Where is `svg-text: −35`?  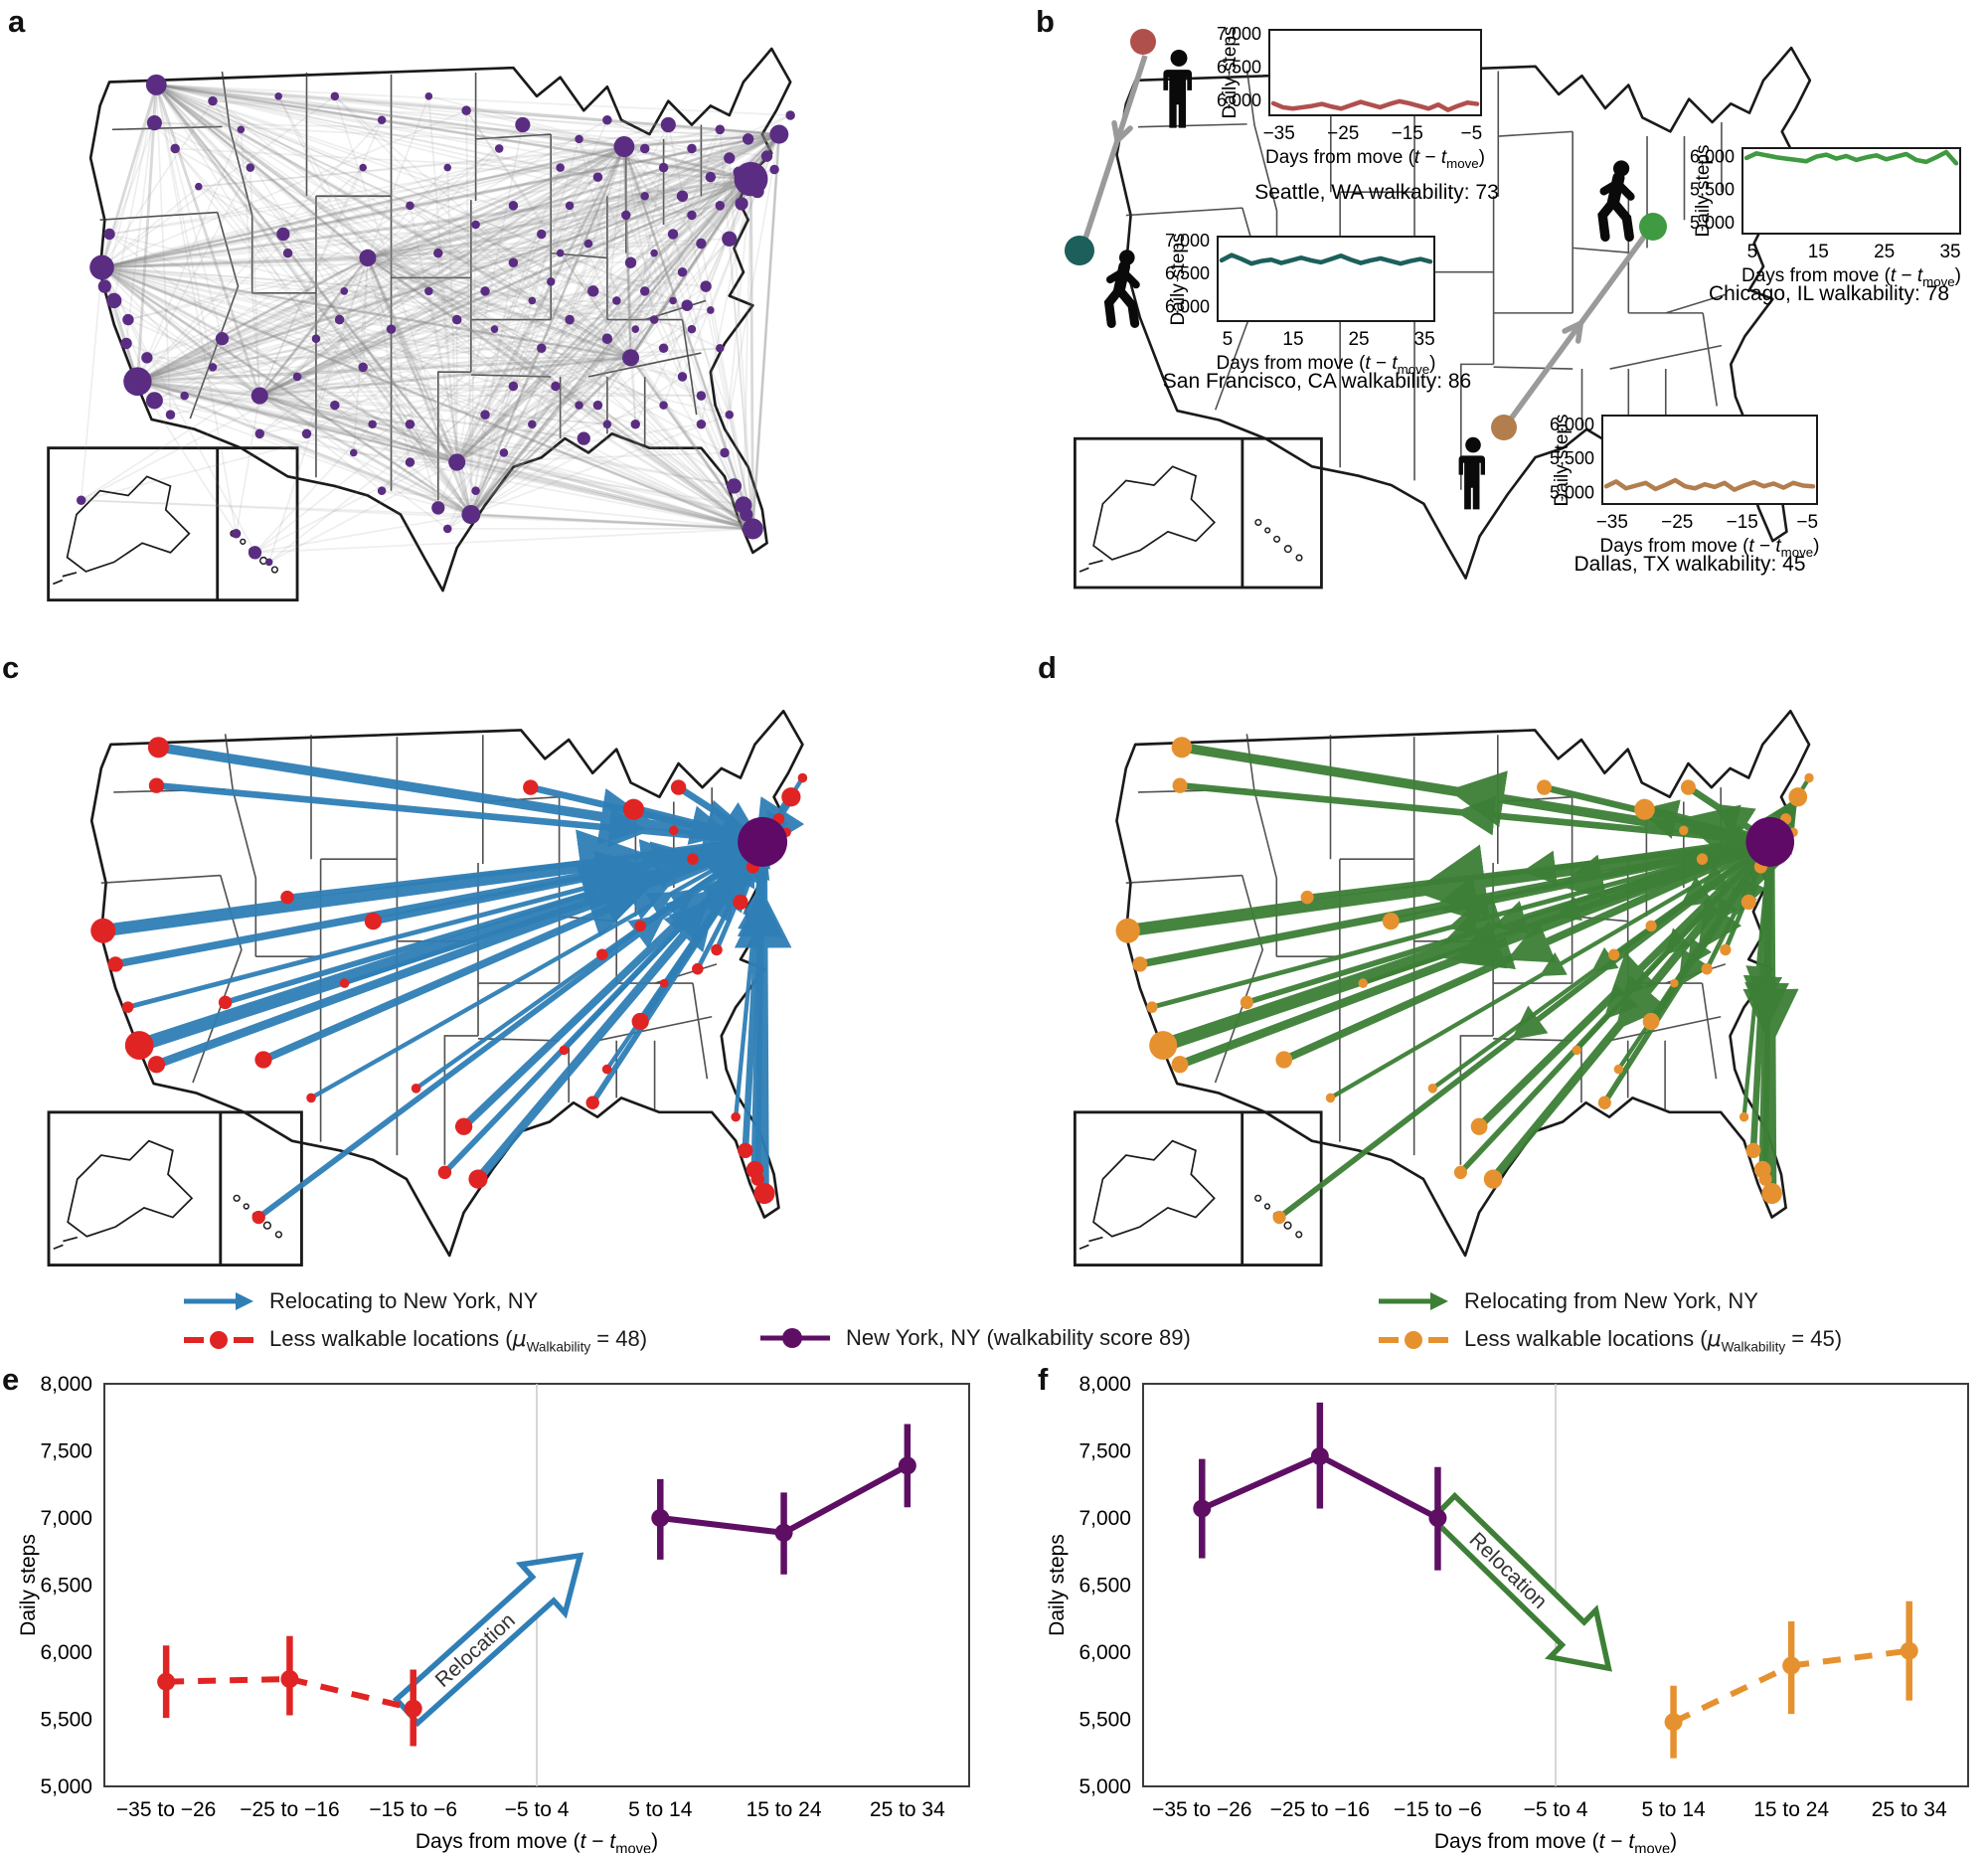
svg-text: −35 is located at coordinates (1279, 134).